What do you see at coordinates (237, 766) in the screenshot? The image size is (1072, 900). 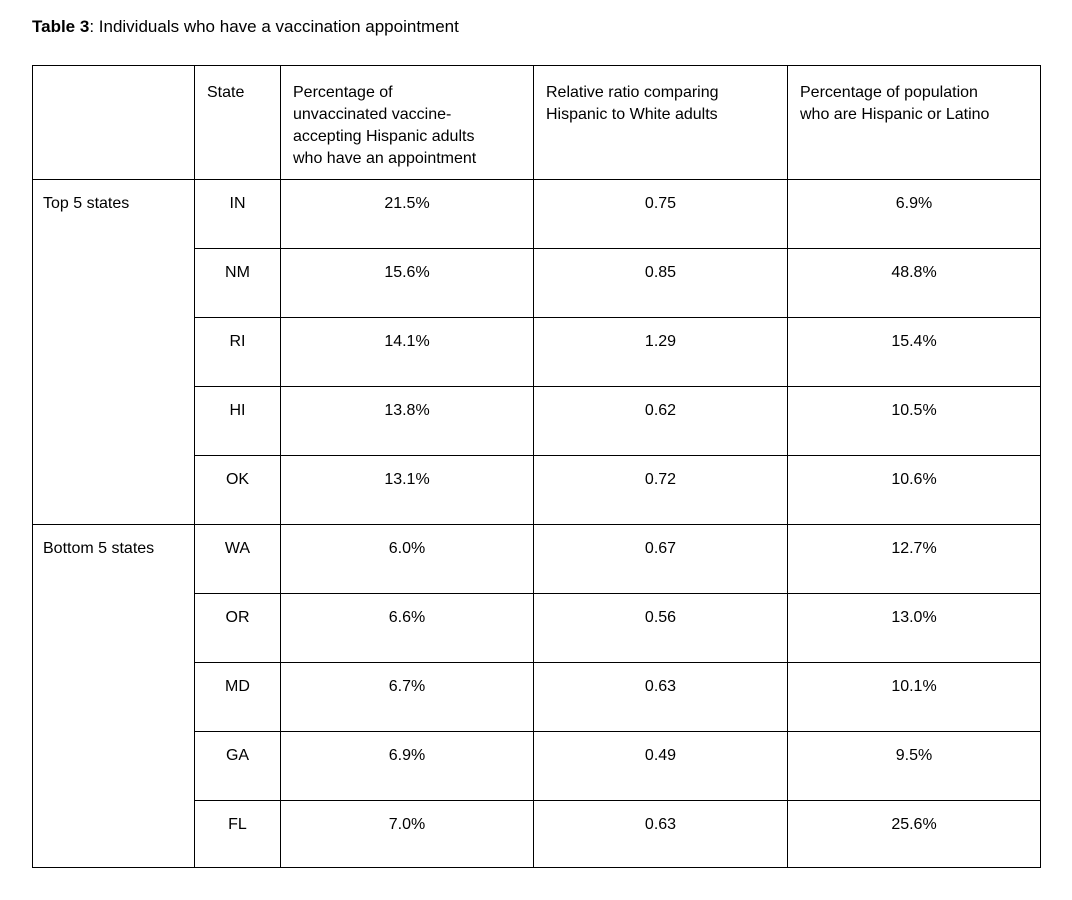 I see `cell-state: GA` at bounding box center [237, 766].